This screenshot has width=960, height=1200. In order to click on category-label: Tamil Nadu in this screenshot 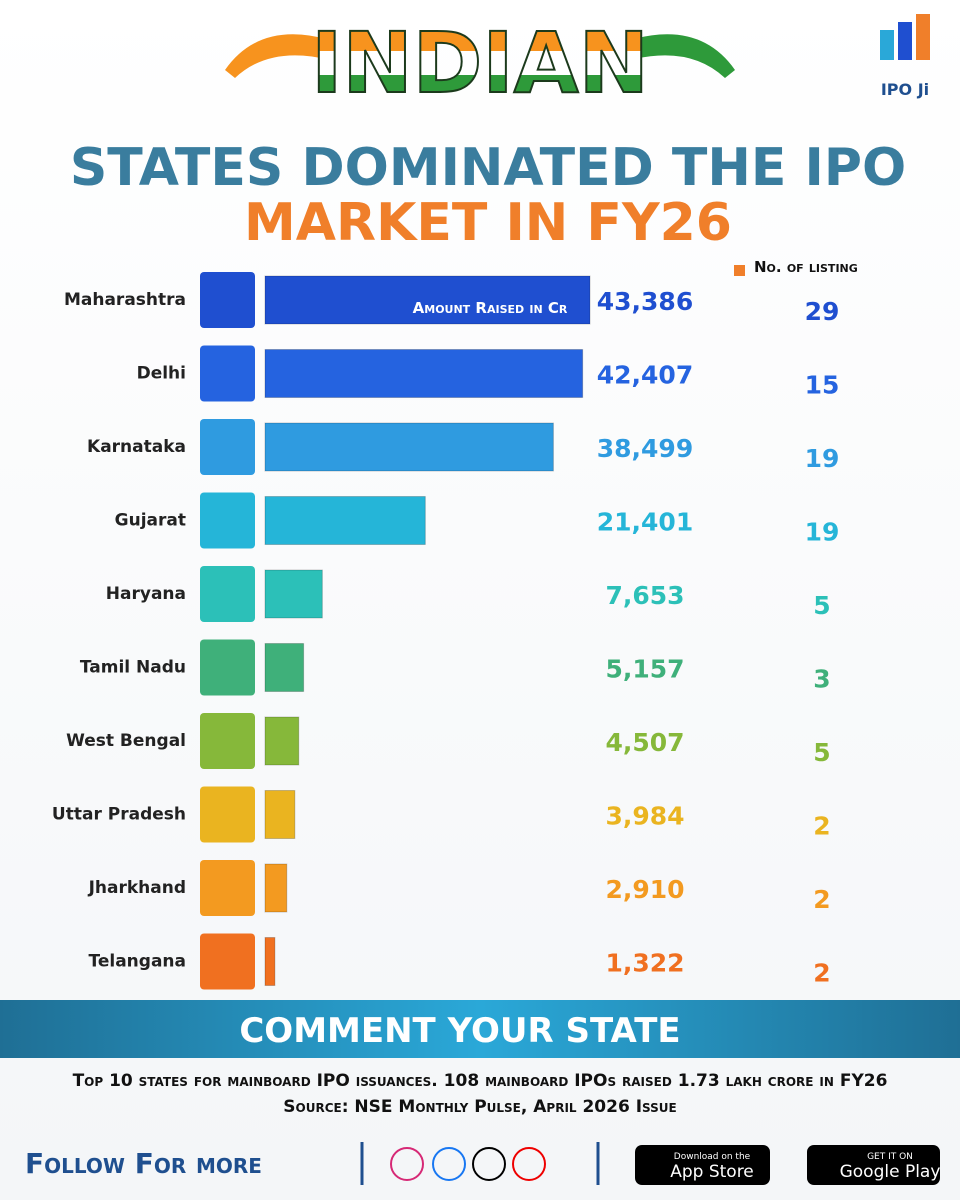, I will do `click(133, 668)`.